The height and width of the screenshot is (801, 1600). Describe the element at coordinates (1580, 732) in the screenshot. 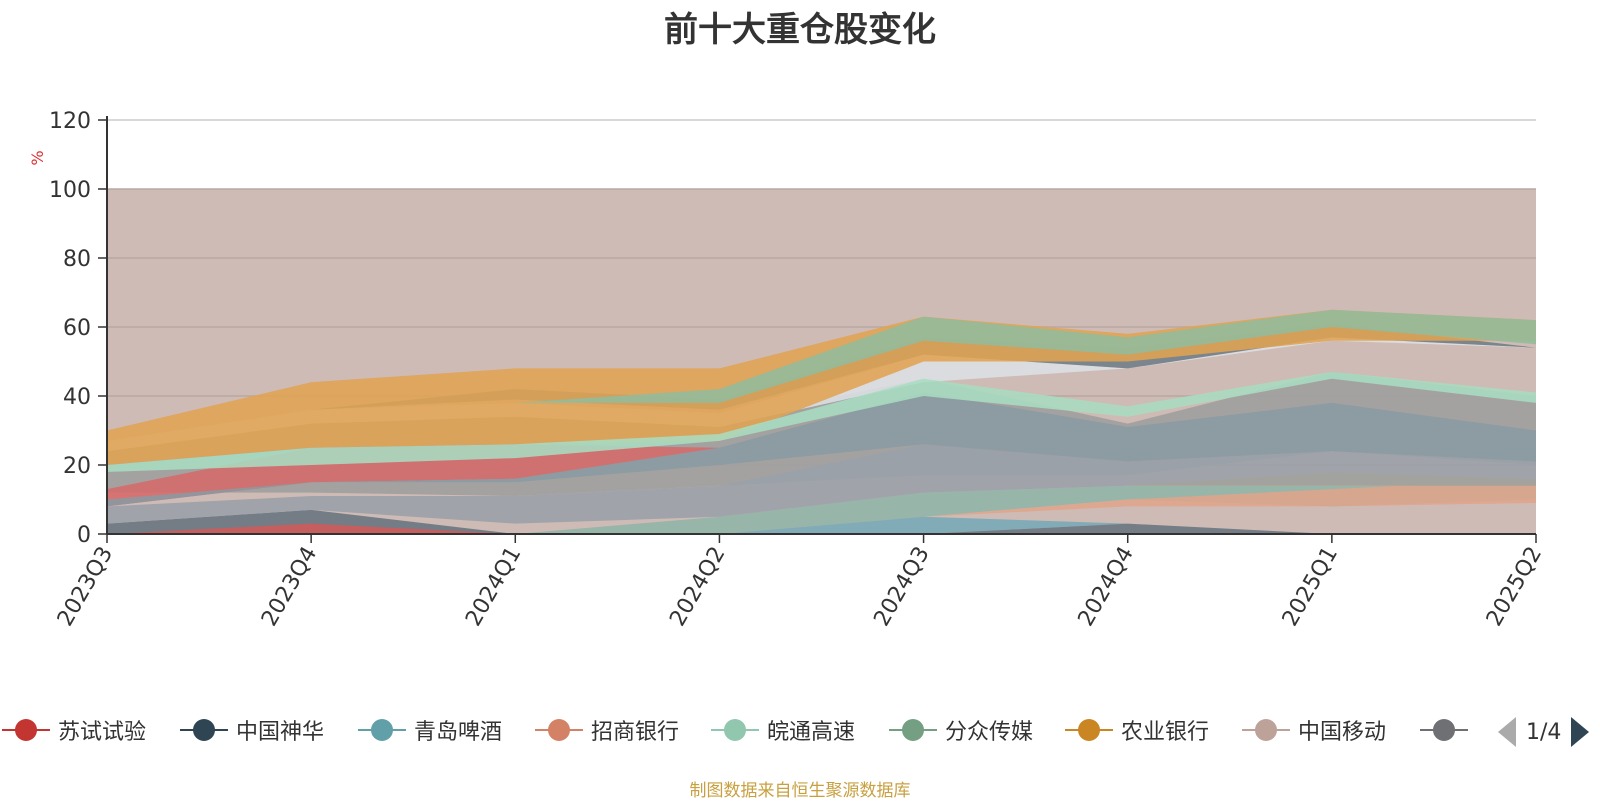

I see `legend-next-page-icon` at that location.